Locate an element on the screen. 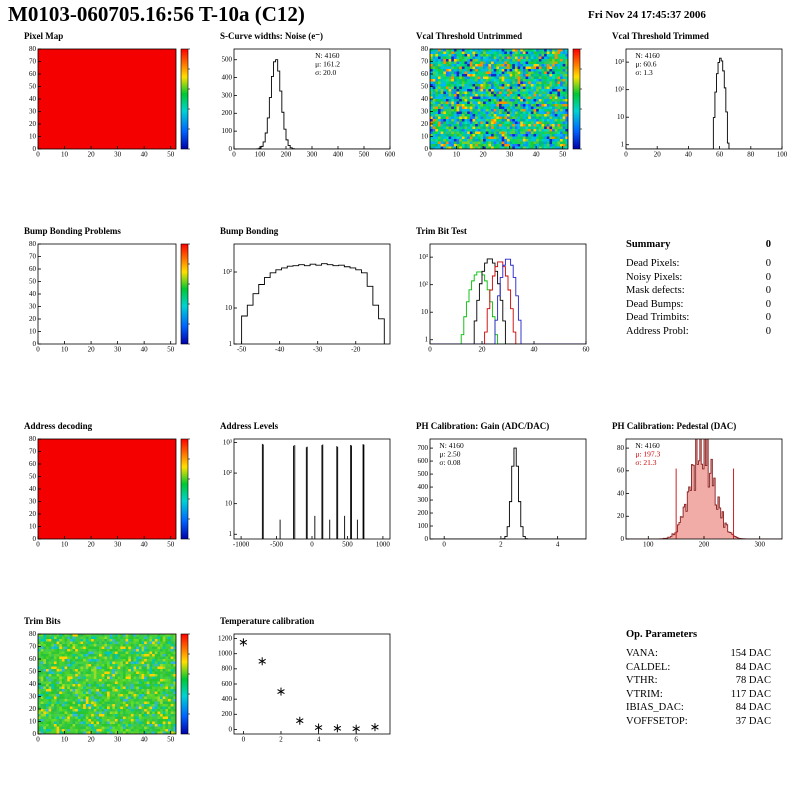 This screenshot has width=796, height=810. panel-trim-bits: Trim Bits is located at coordinates (110, 712).